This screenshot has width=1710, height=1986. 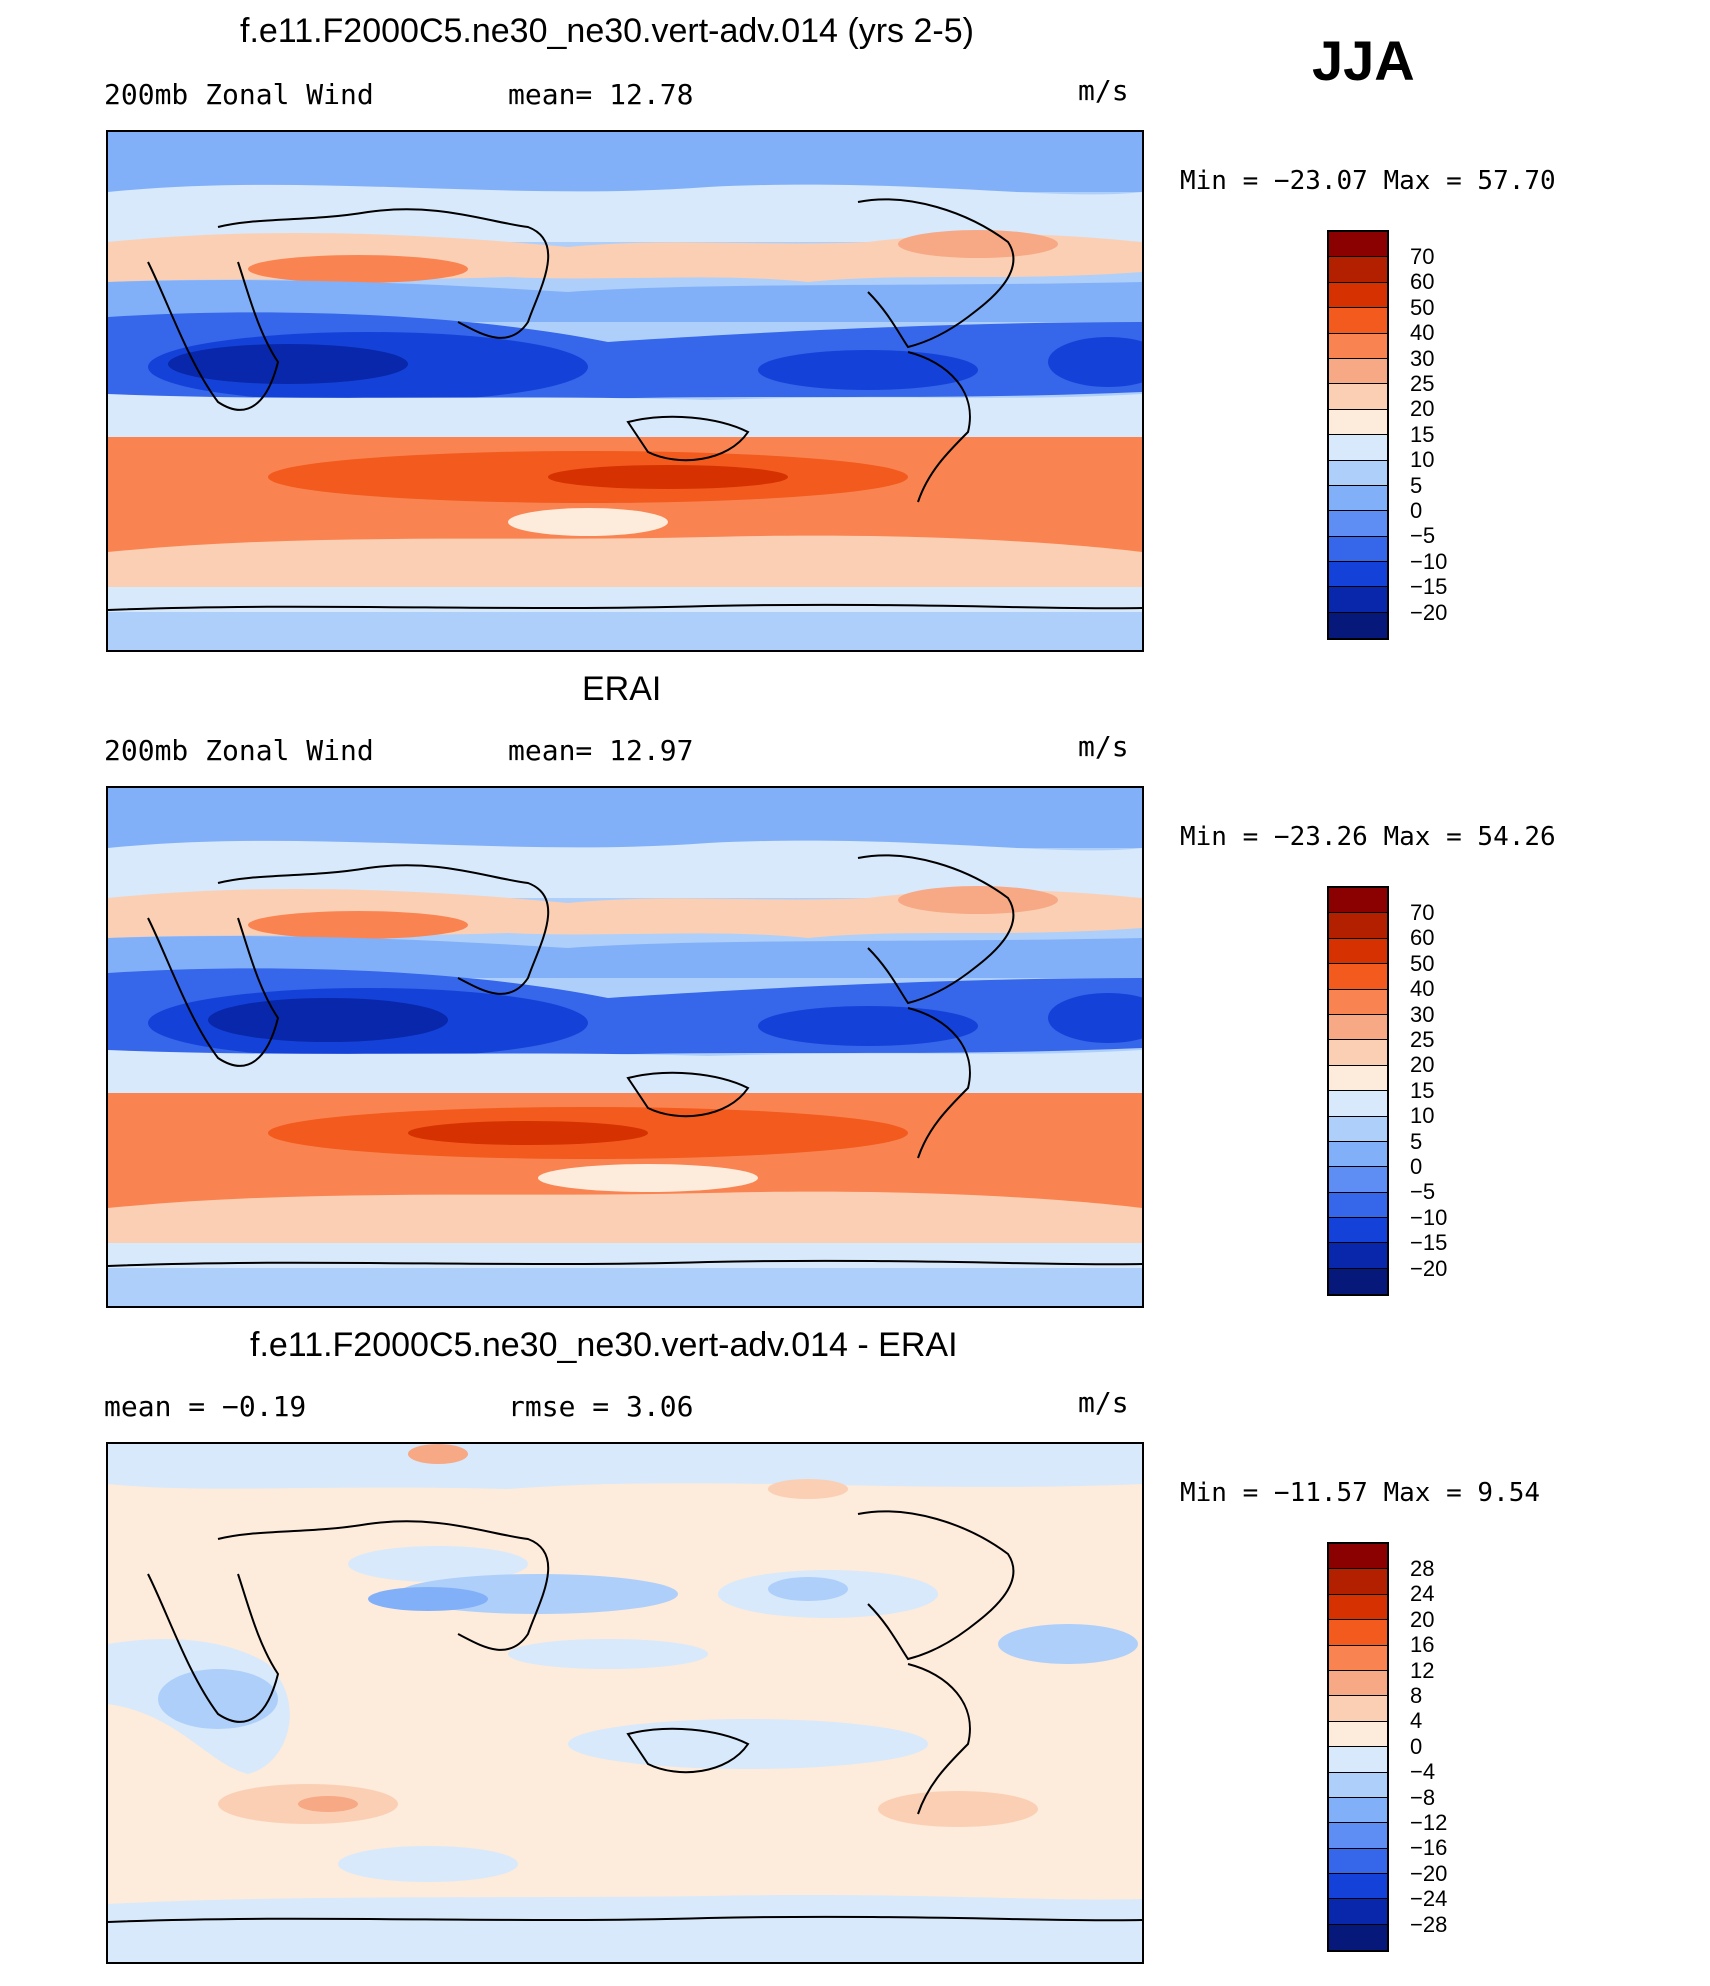 I want to click on colorbar-tick-label: 30, so click(x=1422, y=358).